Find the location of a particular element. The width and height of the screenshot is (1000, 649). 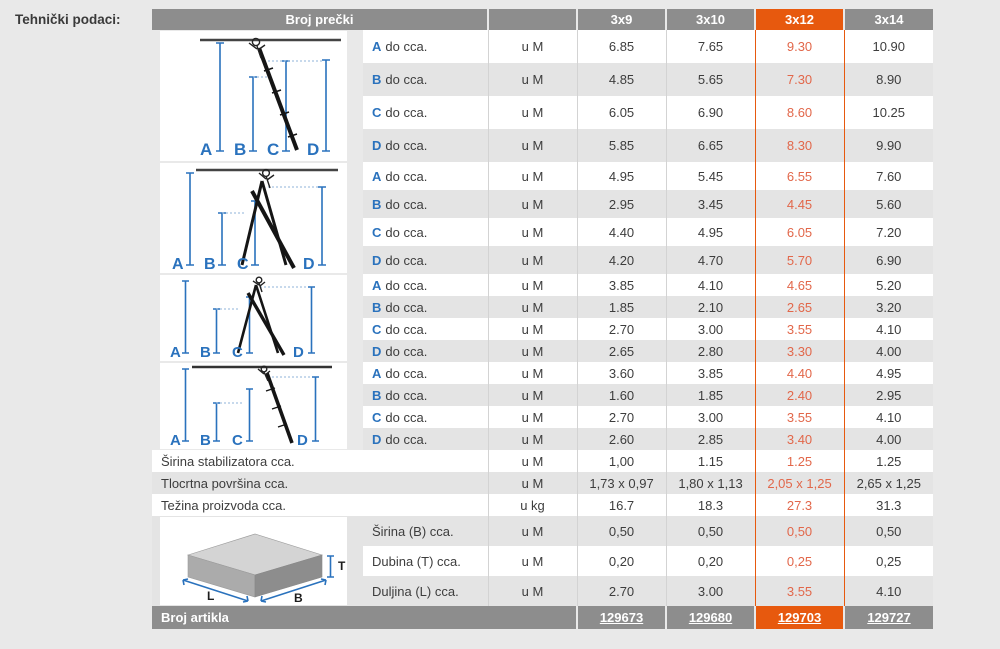

article-cell-3x12-highlighted: 129703 is located at coordinates (799, 617).